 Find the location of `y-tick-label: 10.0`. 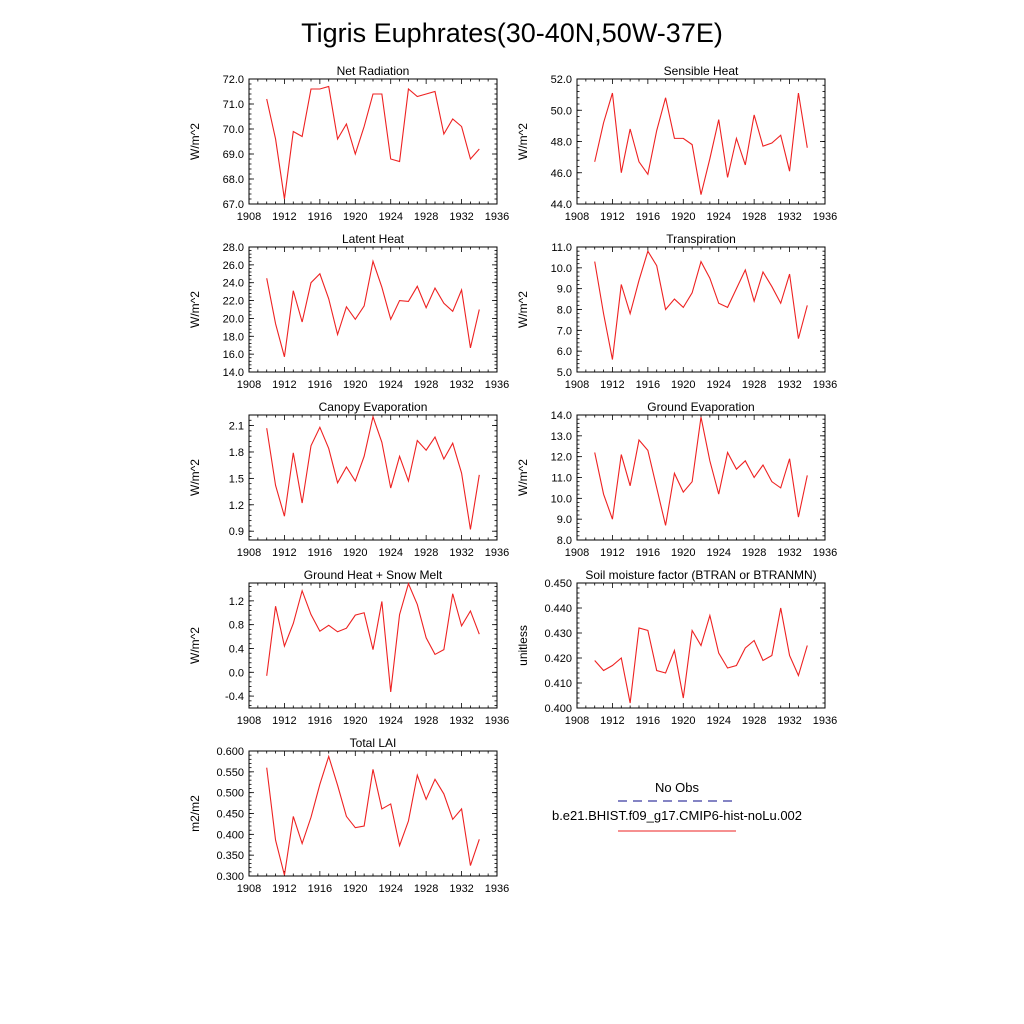

y-tick-label: 10.0 is located at coordinates (561, 499).